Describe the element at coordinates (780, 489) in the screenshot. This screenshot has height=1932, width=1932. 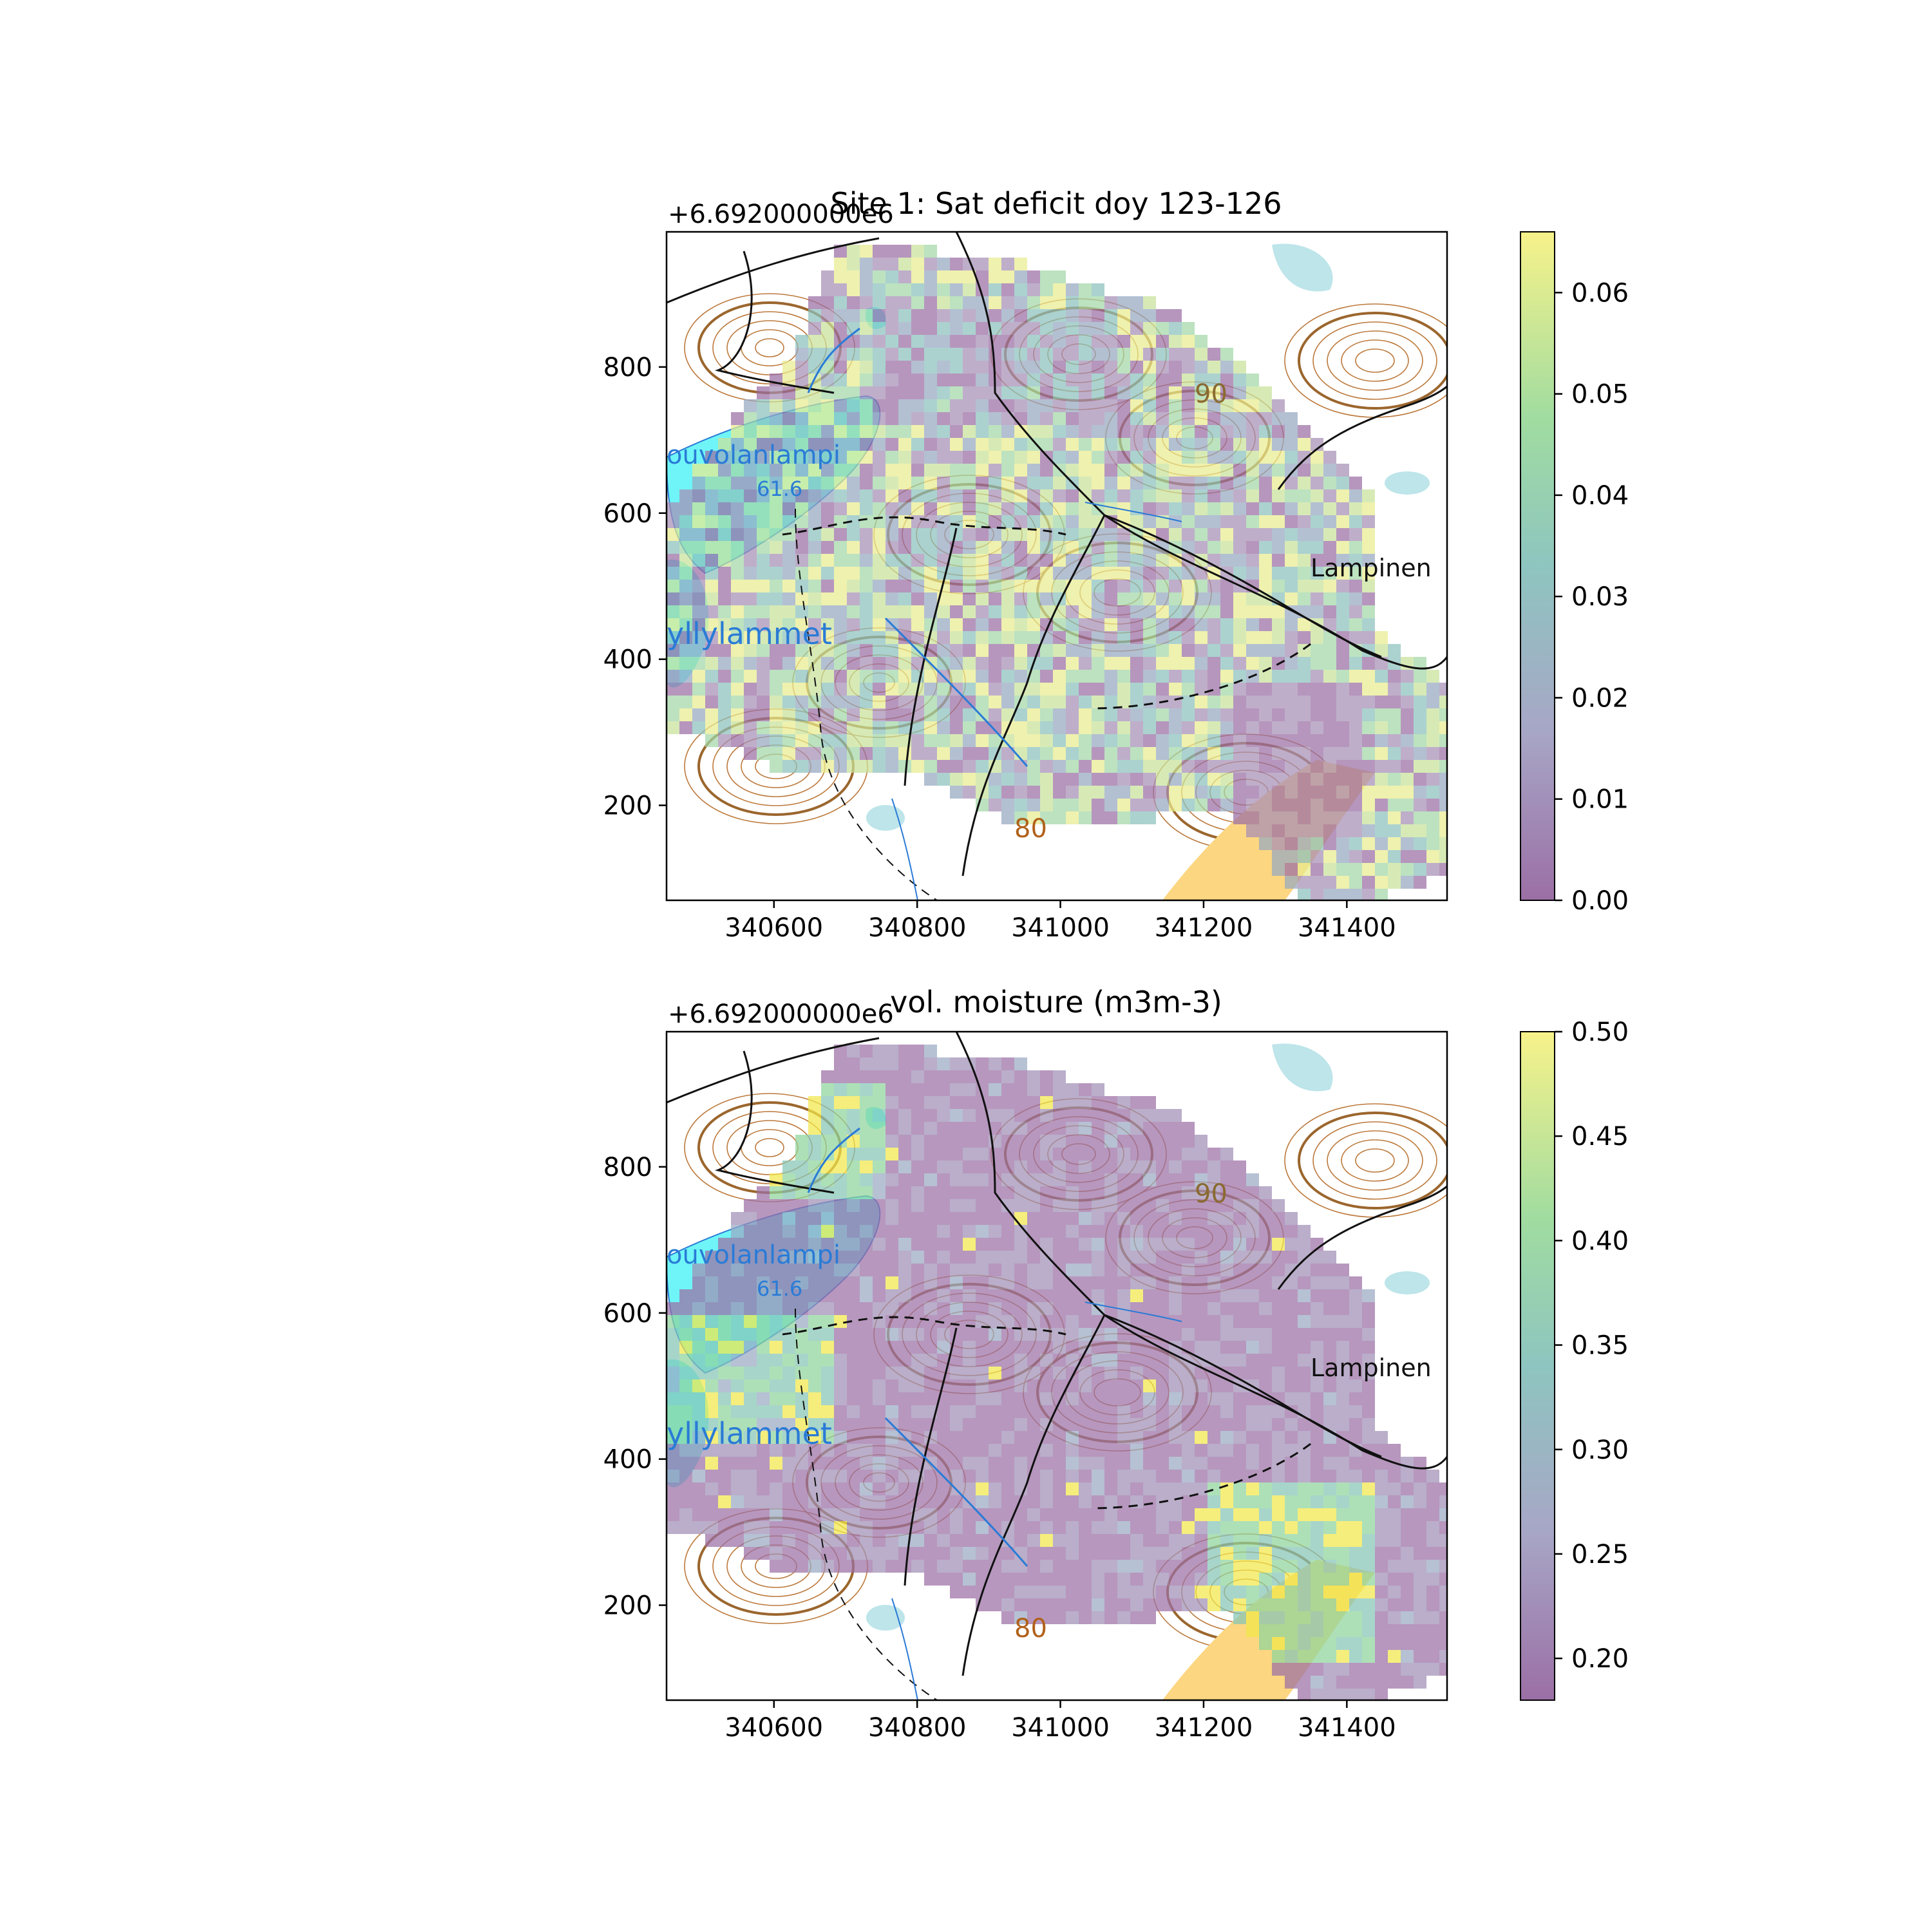
I see `map-label: 61.6` at that location.